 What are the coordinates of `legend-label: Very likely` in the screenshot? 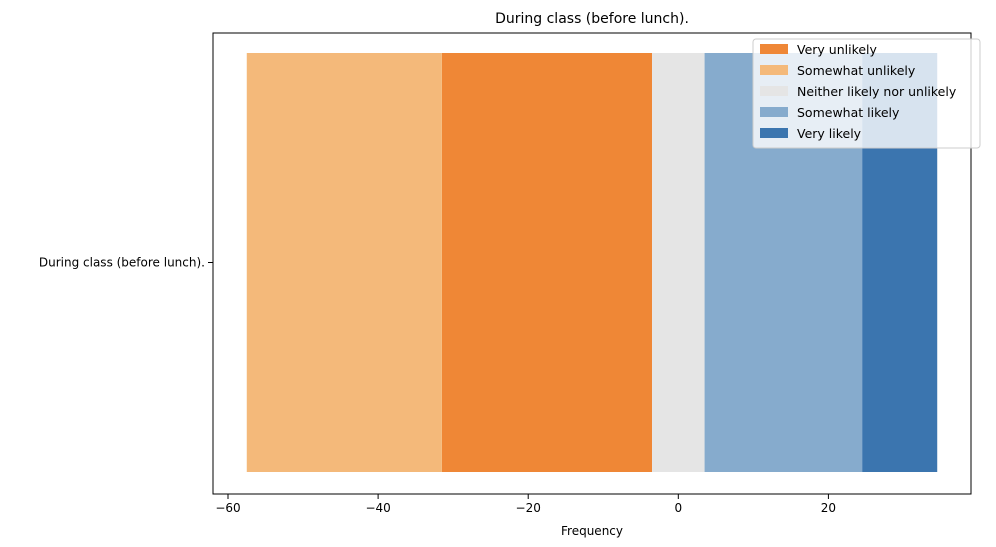 It's located at (829, 133).